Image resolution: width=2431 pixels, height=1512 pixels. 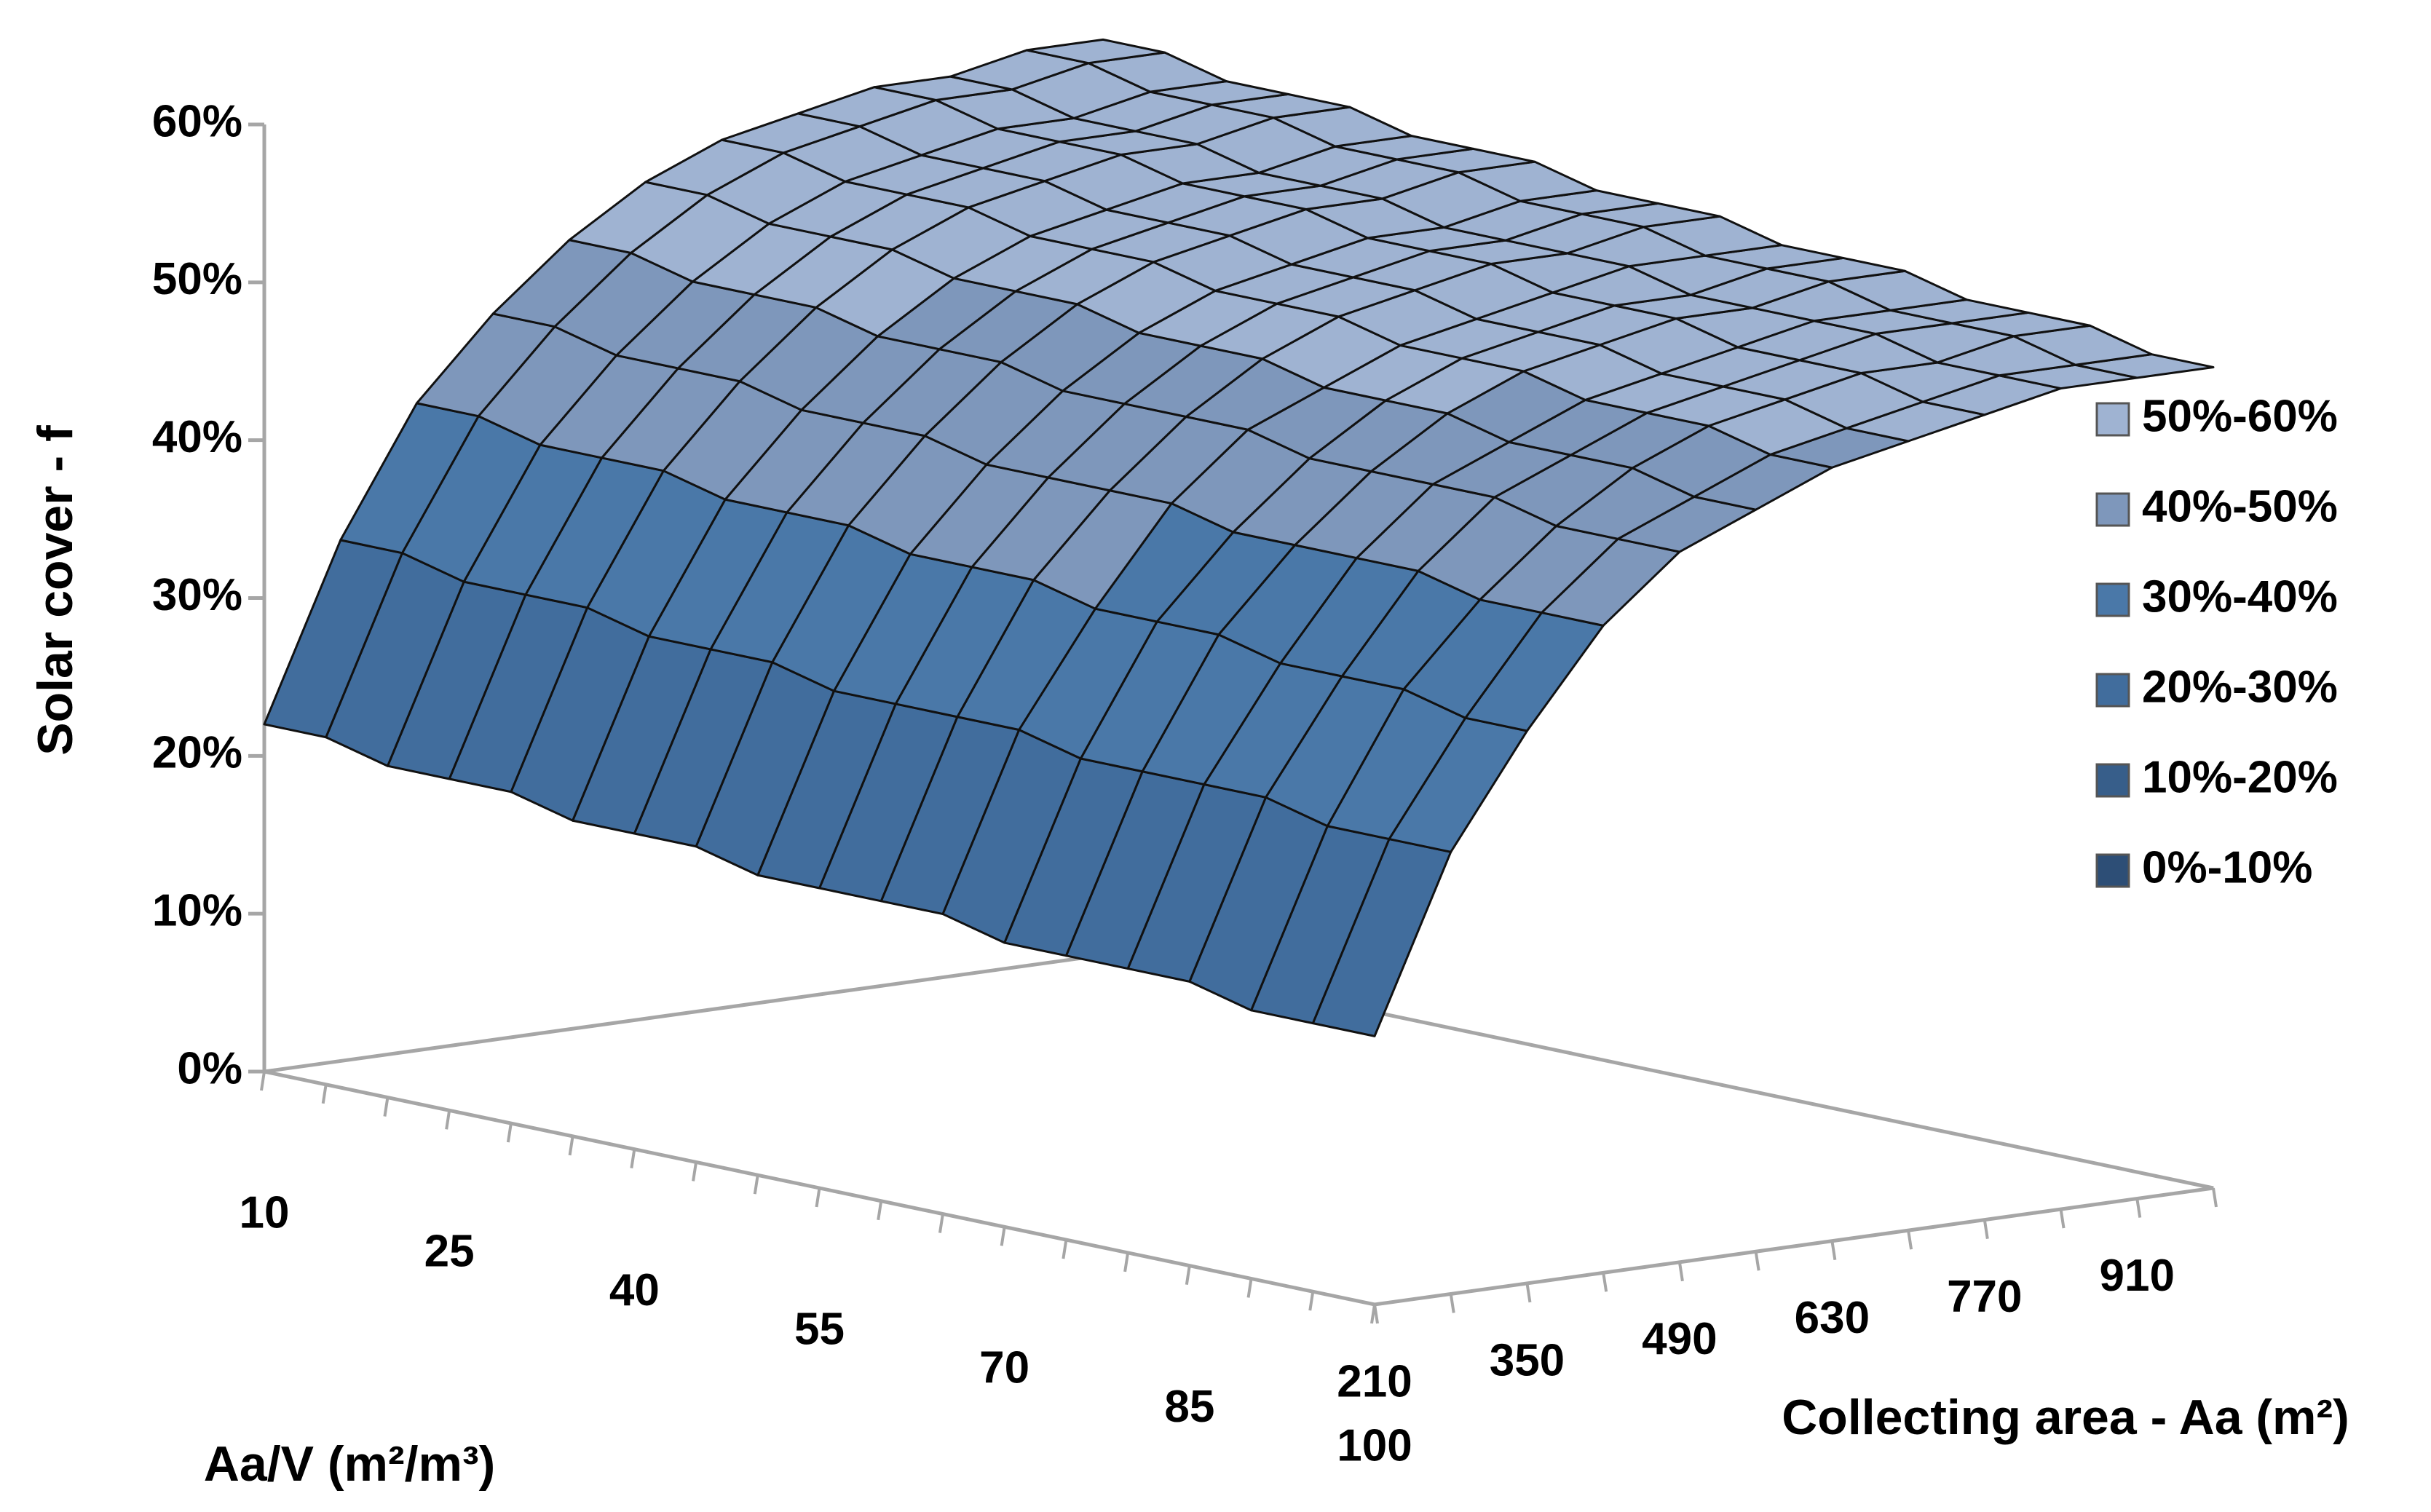 I want to click on x-tick-label: 70, so click(x=1004, y=1368).